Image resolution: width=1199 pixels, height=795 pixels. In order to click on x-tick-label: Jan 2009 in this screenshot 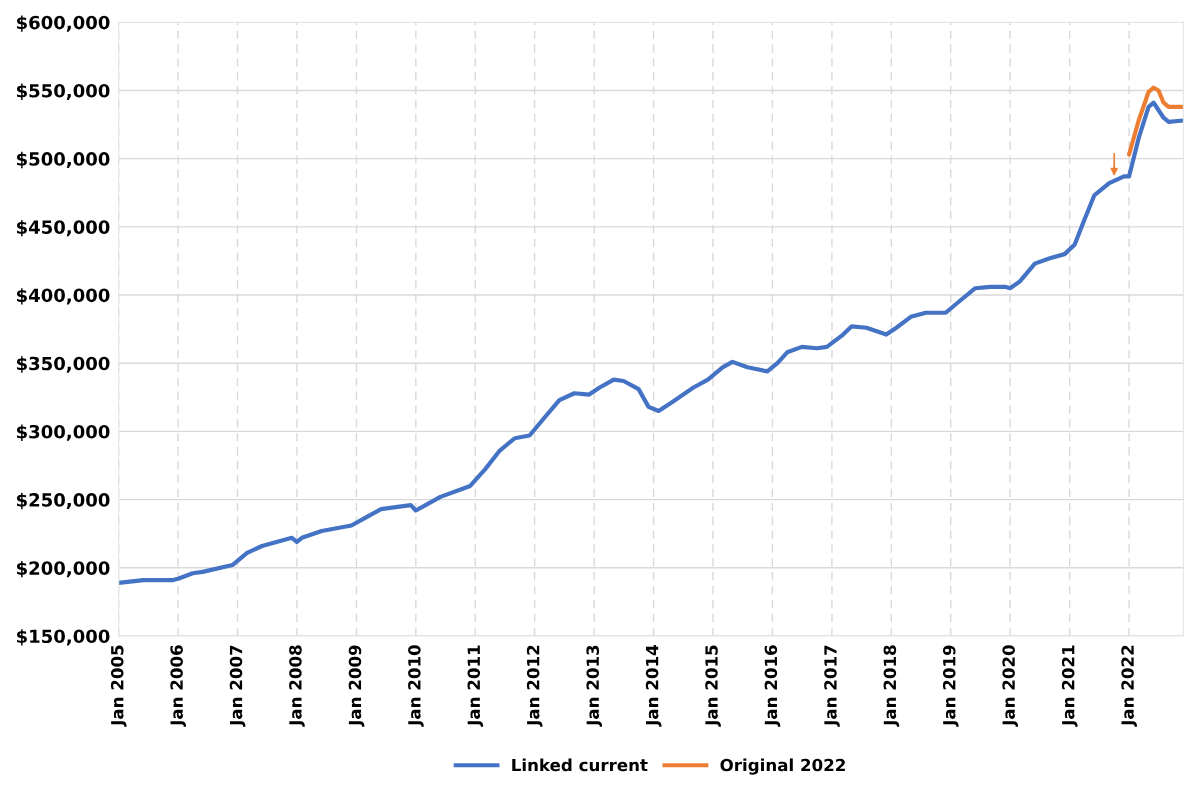, I will do `click(356, 686)`.